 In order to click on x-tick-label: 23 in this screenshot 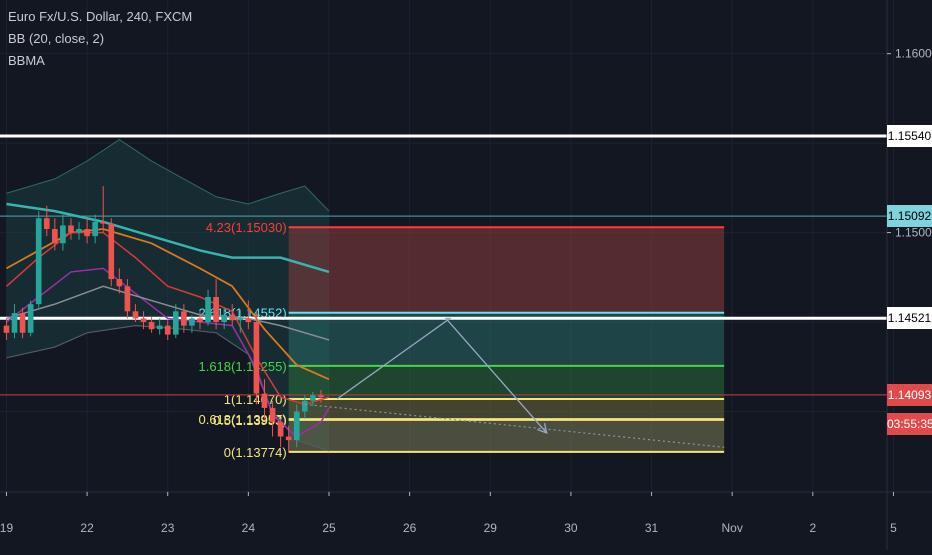, I will do `click(168, 528)`.